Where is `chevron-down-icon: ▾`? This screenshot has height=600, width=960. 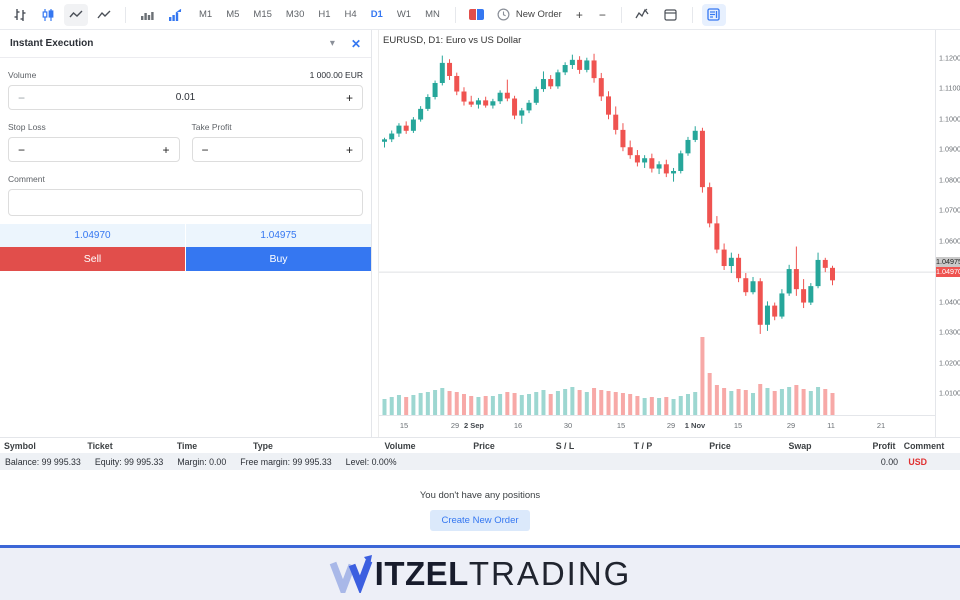
chevron-down-icon: ▾ is located at coordinates (332, 43).